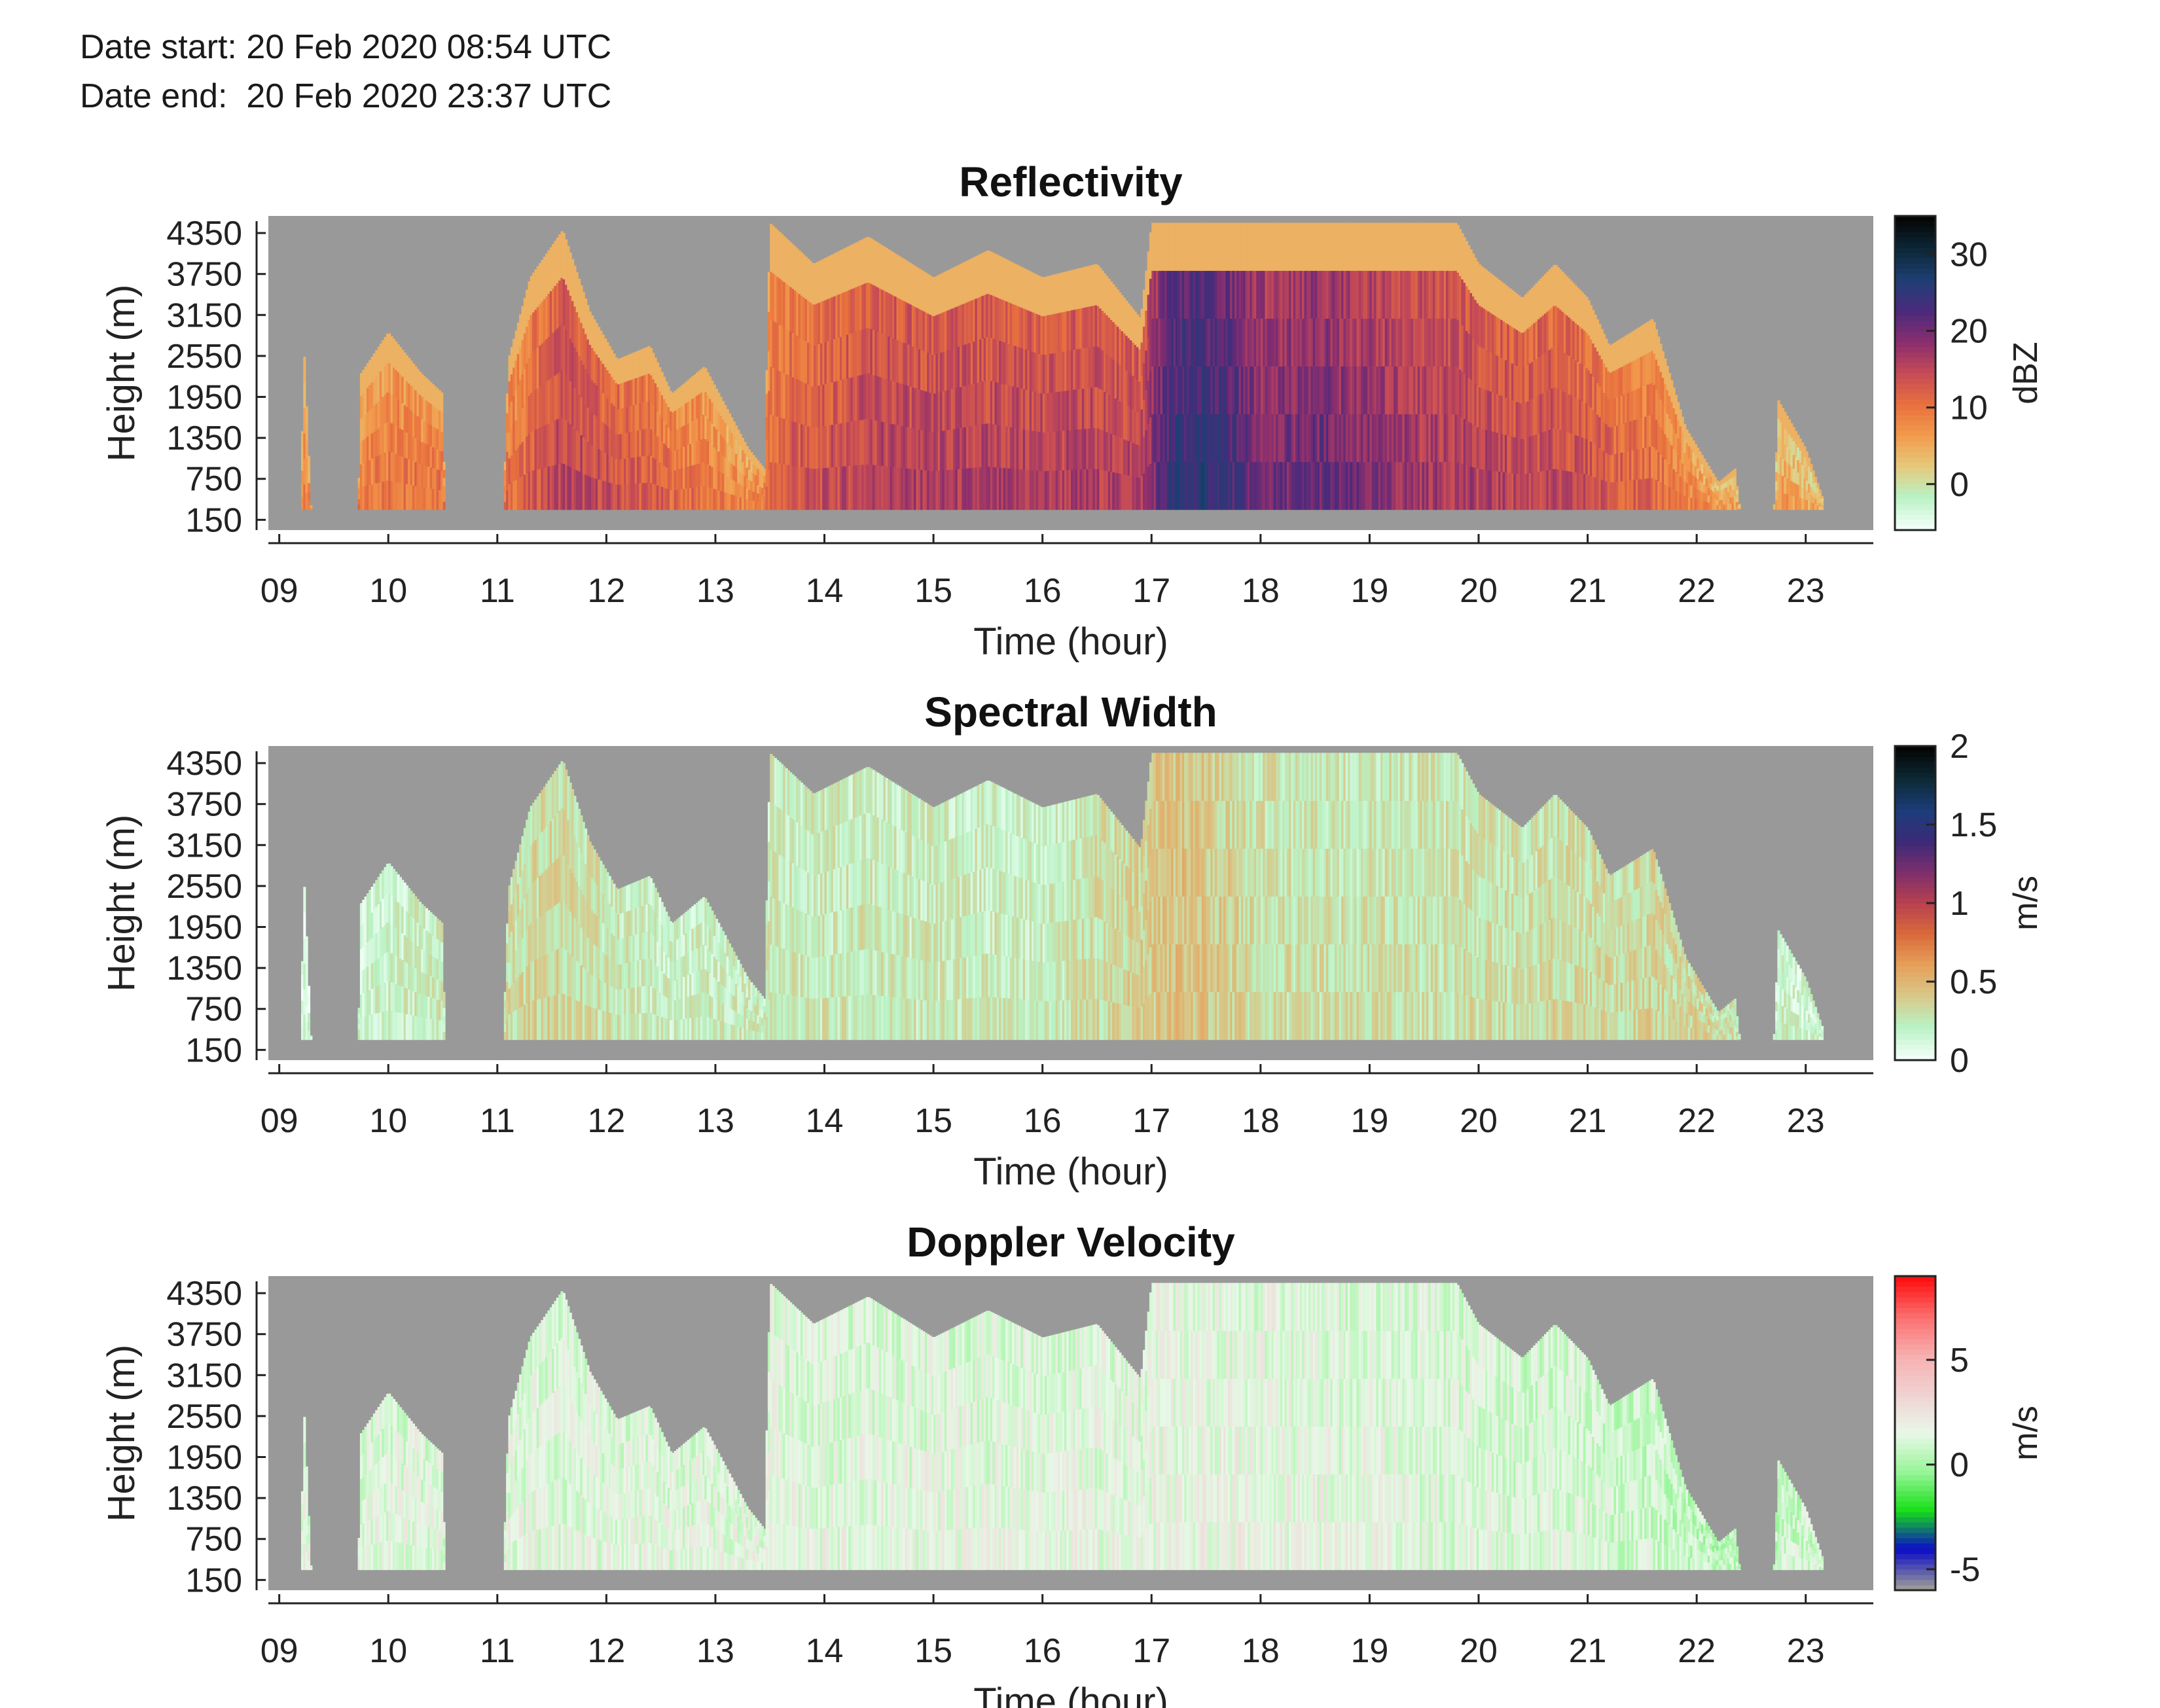 The height and width of the screenshot is (1708, 2160). What do you see at coordinates (825, 591) in the screenshot?
I see `reflectivity-x-tick-label: 14` at bounding box center [825, 591].